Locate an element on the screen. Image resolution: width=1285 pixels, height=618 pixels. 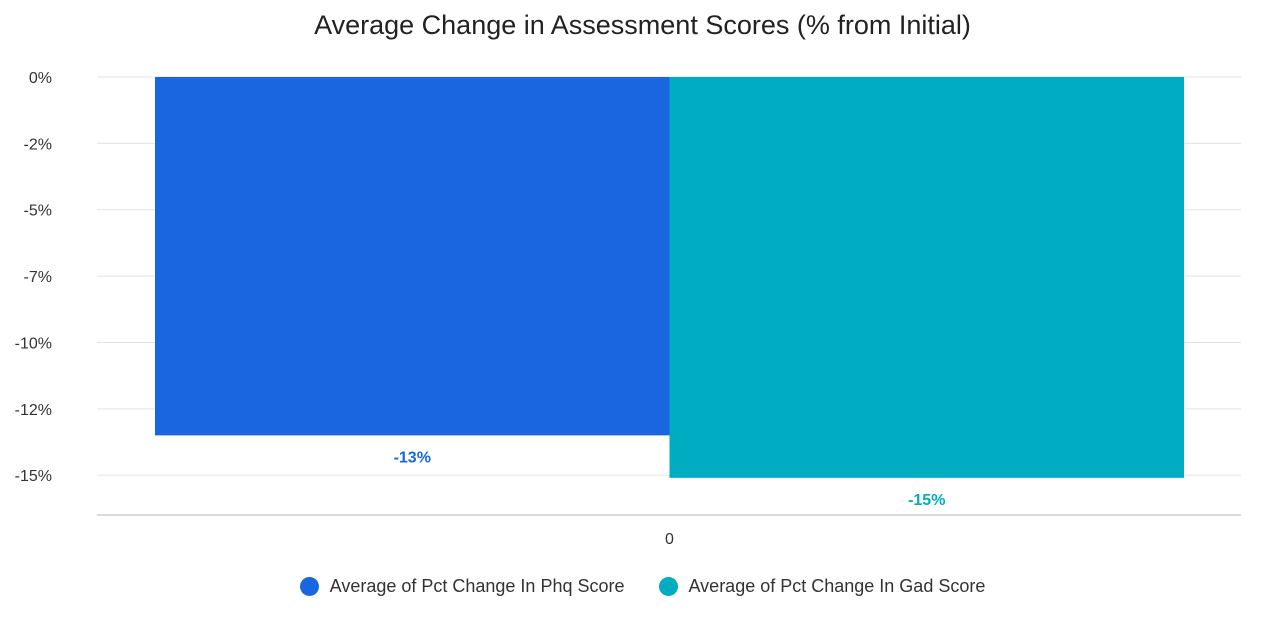
x-tick-label: 0 is located at coordinates (669, 539).